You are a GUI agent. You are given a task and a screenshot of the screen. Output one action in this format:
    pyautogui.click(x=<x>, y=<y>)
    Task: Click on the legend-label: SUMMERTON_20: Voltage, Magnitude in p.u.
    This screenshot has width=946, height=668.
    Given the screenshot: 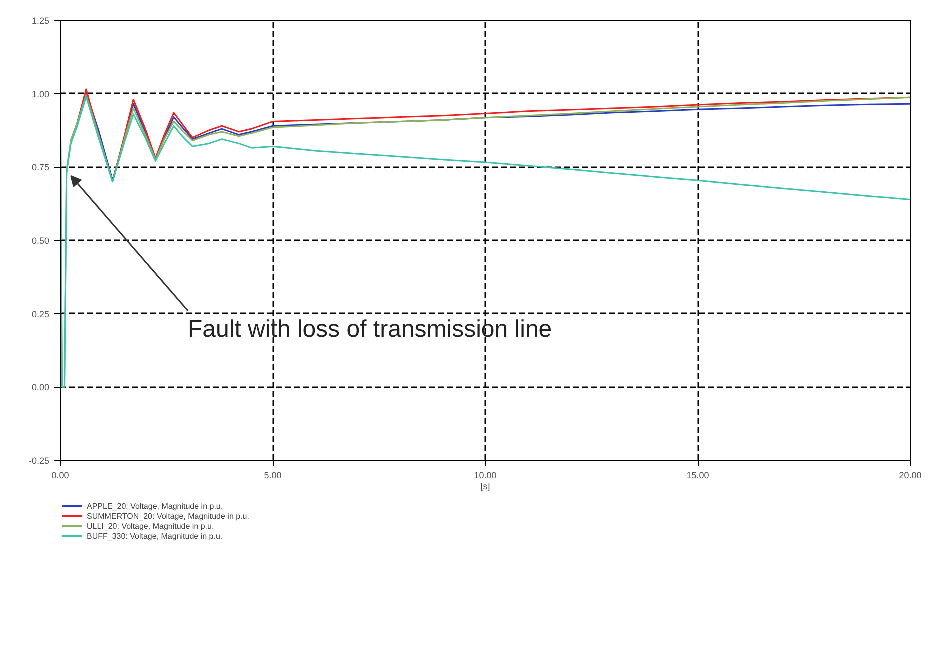 What is the action you would take?
    pyautogui.click(x=168, y=516)
    